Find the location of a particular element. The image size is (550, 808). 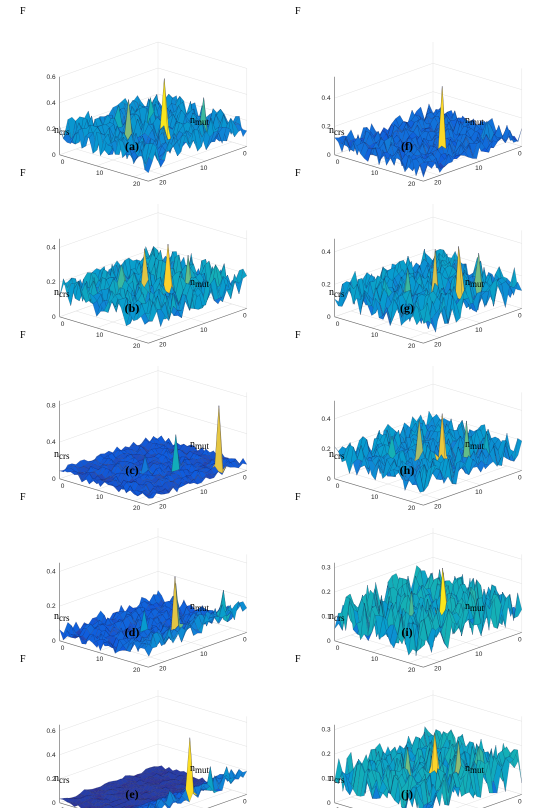

z-tick-label: 0.3 is located at coordinates (326, 568).